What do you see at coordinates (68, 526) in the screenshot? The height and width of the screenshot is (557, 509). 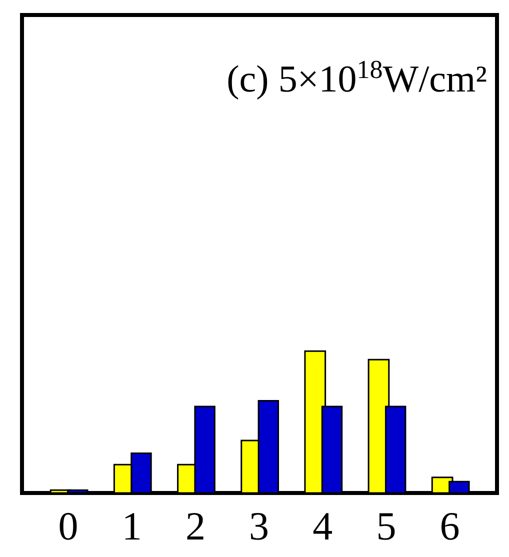 I see `x-tick-label: 0` at bounding box center [68, 526].